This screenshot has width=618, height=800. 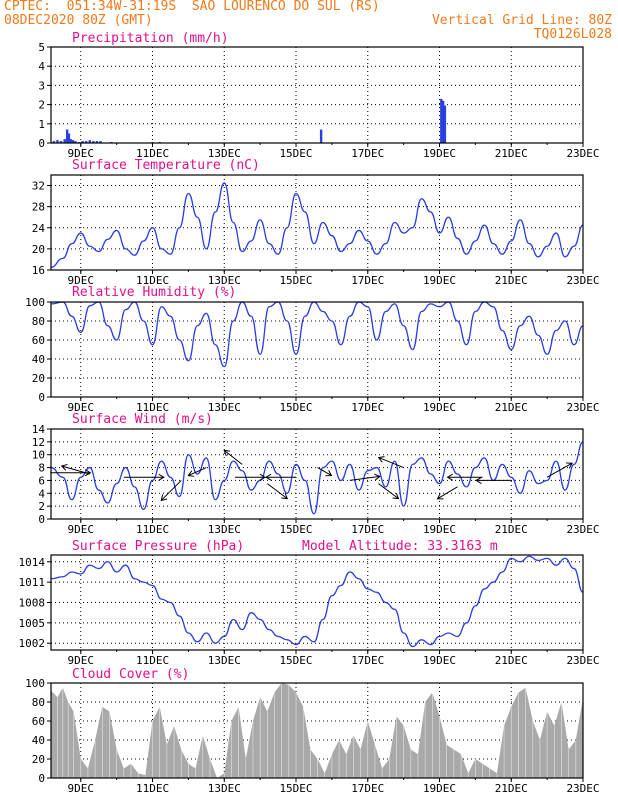 I want to click on pressure-xtick-label: 9DEC, so click(x=81, y=660).